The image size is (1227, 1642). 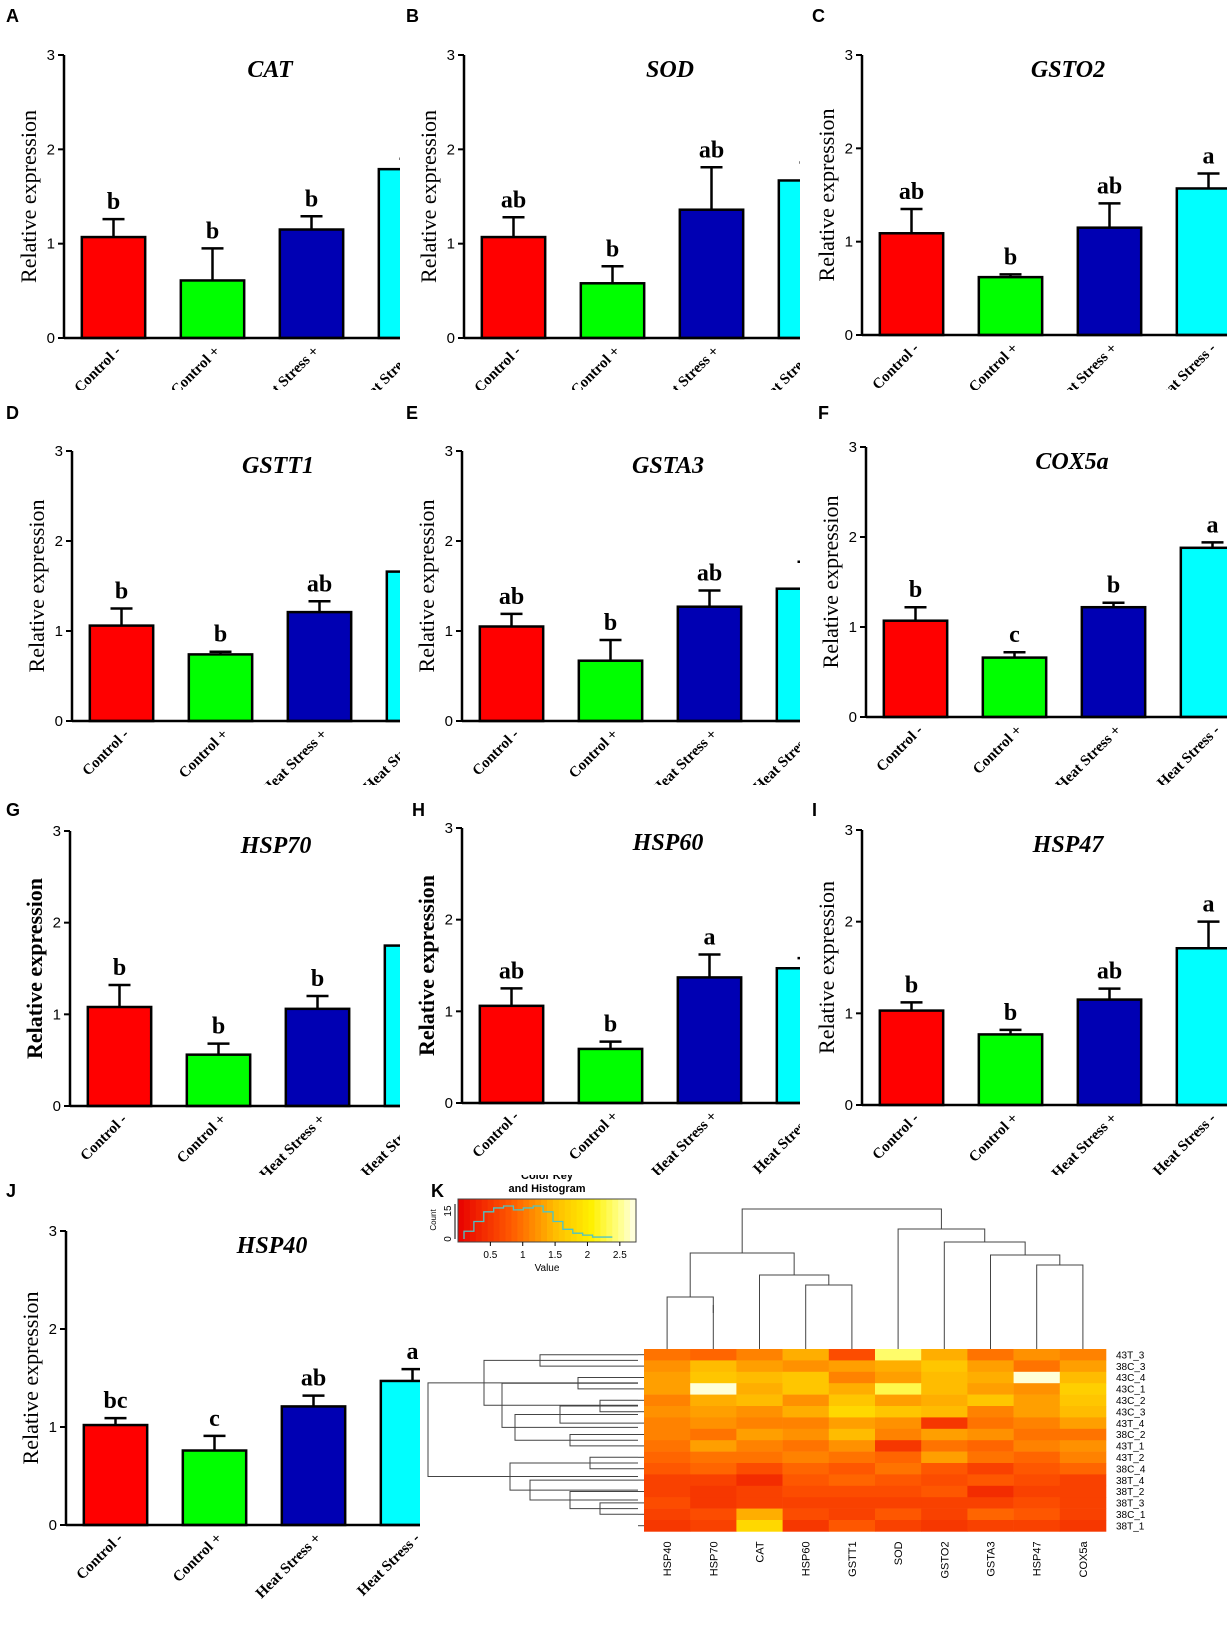 What do you see at coordinates (490, 1255) in the screenshot?
I see `color-key-xtick: 0.5` at bounding box center [490, 1255].